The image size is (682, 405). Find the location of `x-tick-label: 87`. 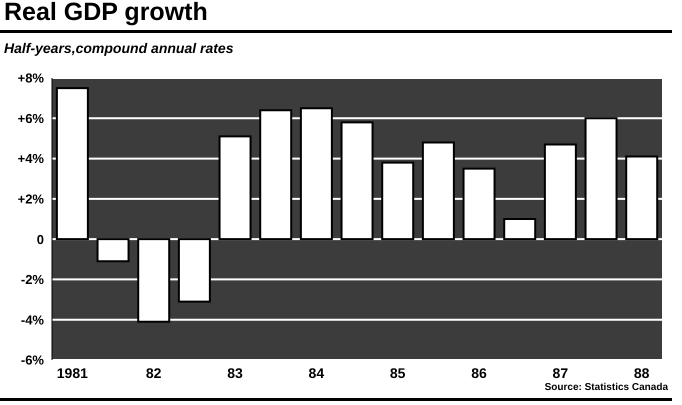

x-tick-label: 87 is located at coordinates (560, 372).